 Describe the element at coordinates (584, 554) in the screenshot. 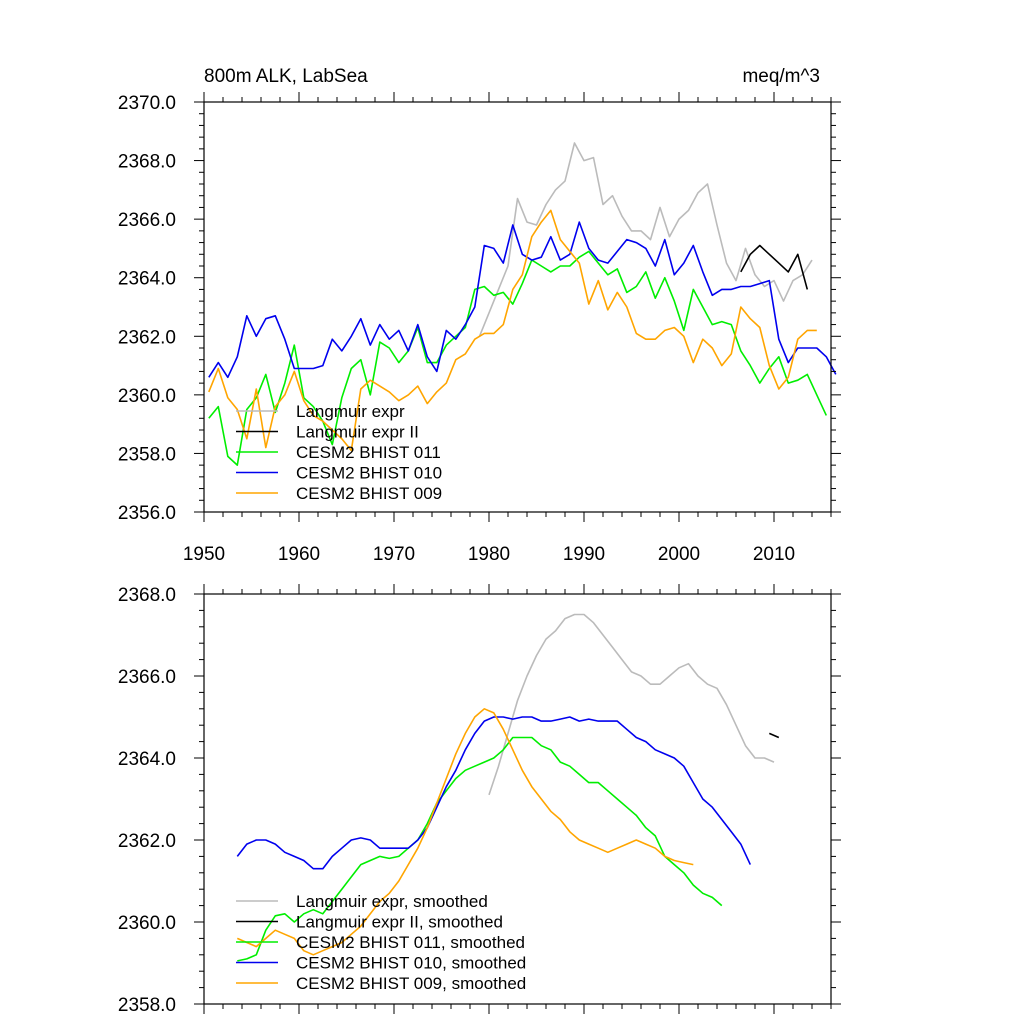

I see `x-tick-label: 1990` at that location.